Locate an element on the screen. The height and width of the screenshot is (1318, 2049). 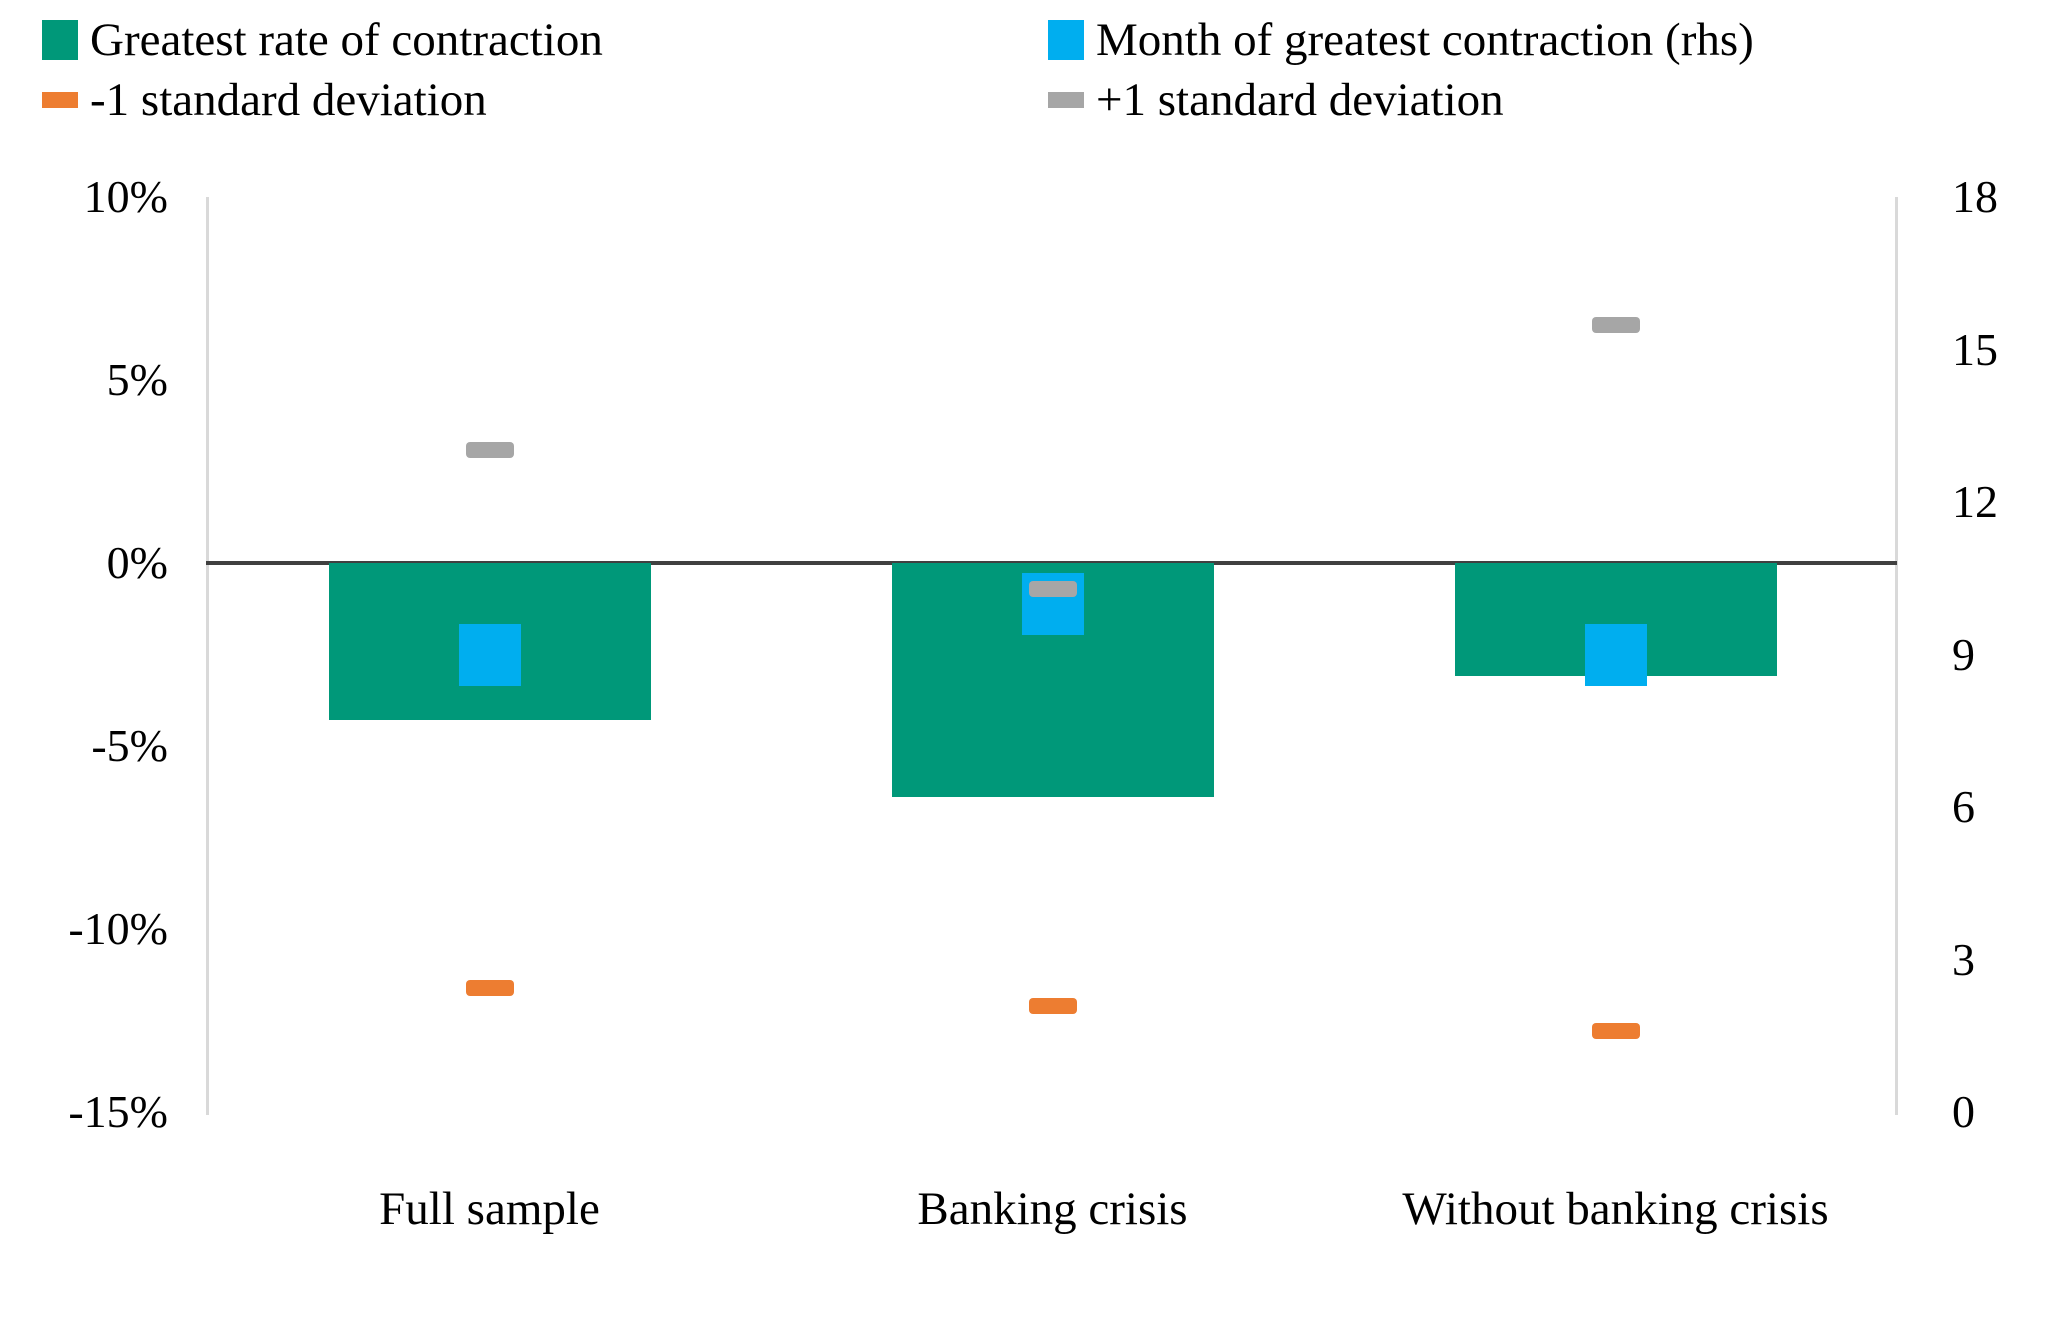
y-axis-tick-right: 18 is located at coordinates (1975, 196).